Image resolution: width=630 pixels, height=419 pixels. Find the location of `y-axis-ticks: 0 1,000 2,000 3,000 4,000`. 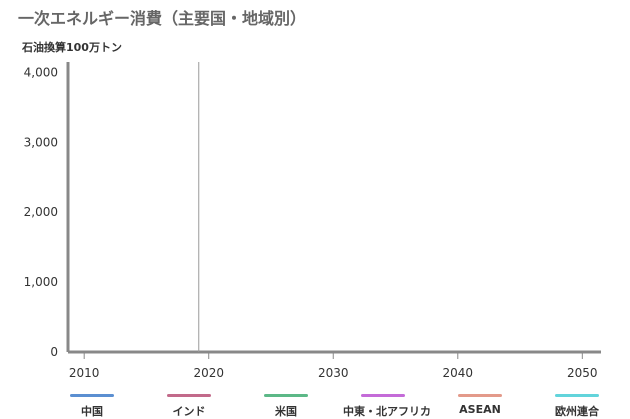

y-axis-ticks: 0 1,000 2,000 3,000 4,000 is located at coordinates (41, 212).